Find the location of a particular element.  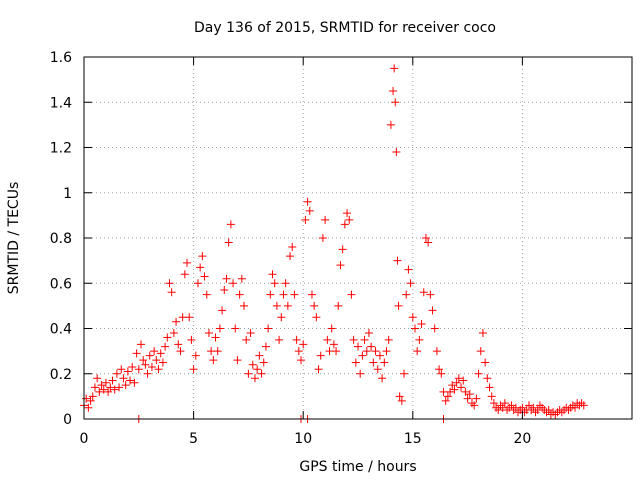

x-tick-label: 20 is located at coordinates (522, 439).